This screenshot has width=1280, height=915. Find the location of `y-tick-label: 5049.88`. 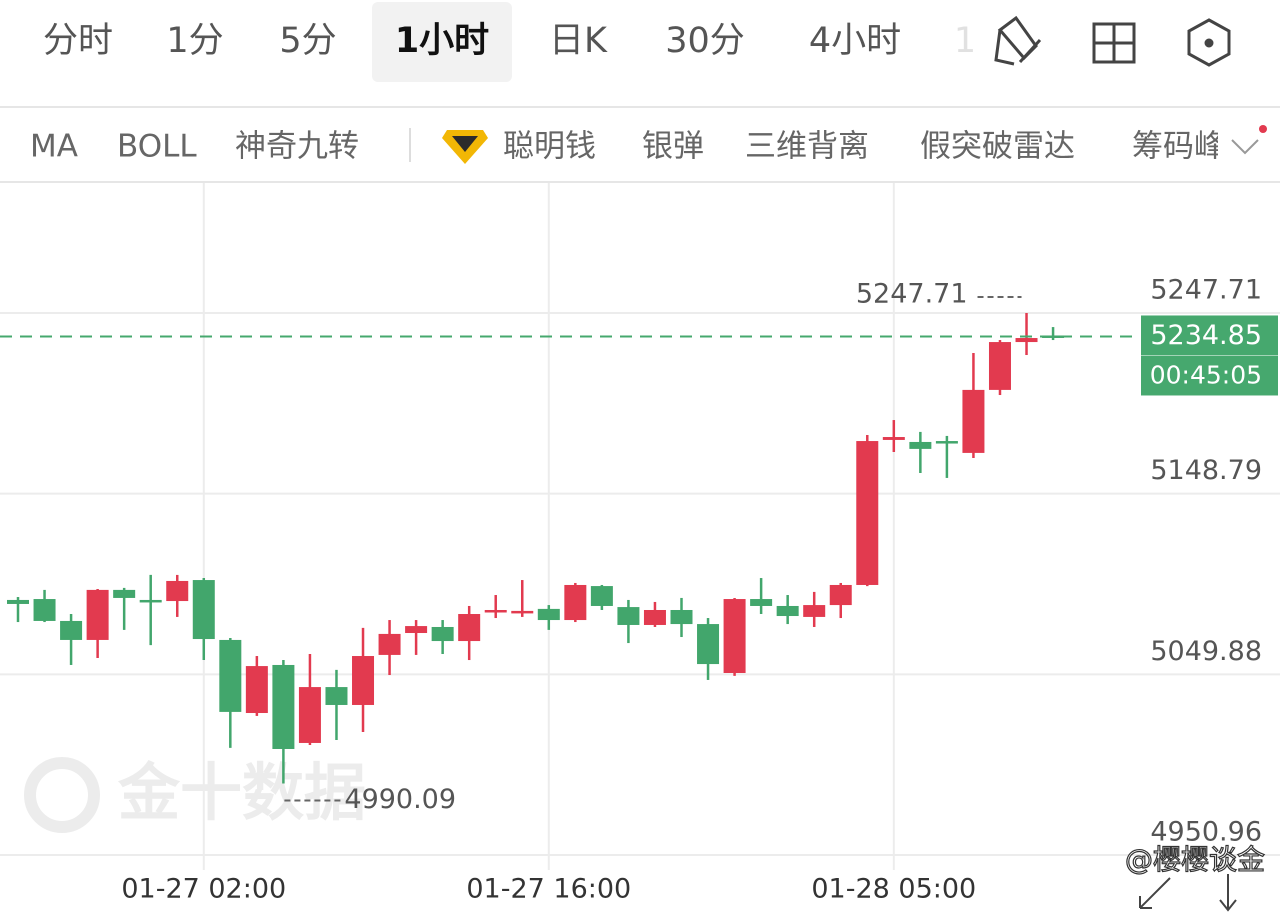

y-tick-label: 5049.88 is located at coordinates (1206, 651).